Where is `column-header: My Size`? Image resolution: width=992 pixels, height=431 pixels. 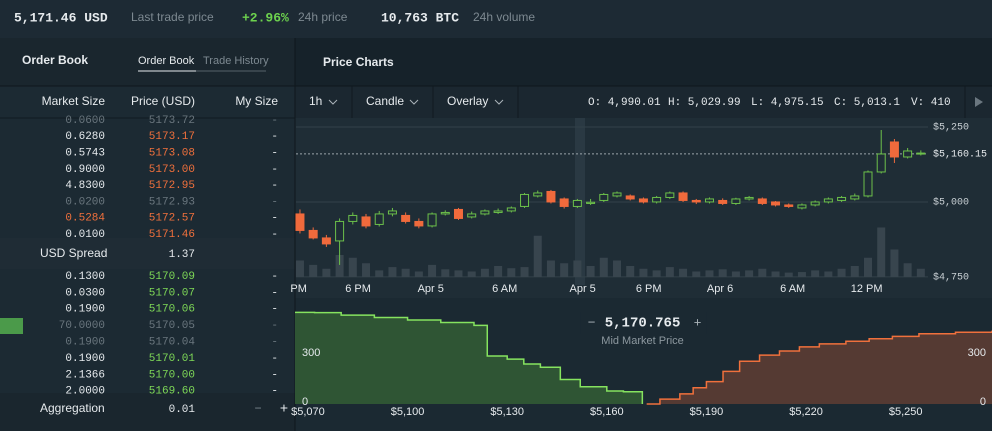 column-header: My Size is located at coordinates (256, 101).